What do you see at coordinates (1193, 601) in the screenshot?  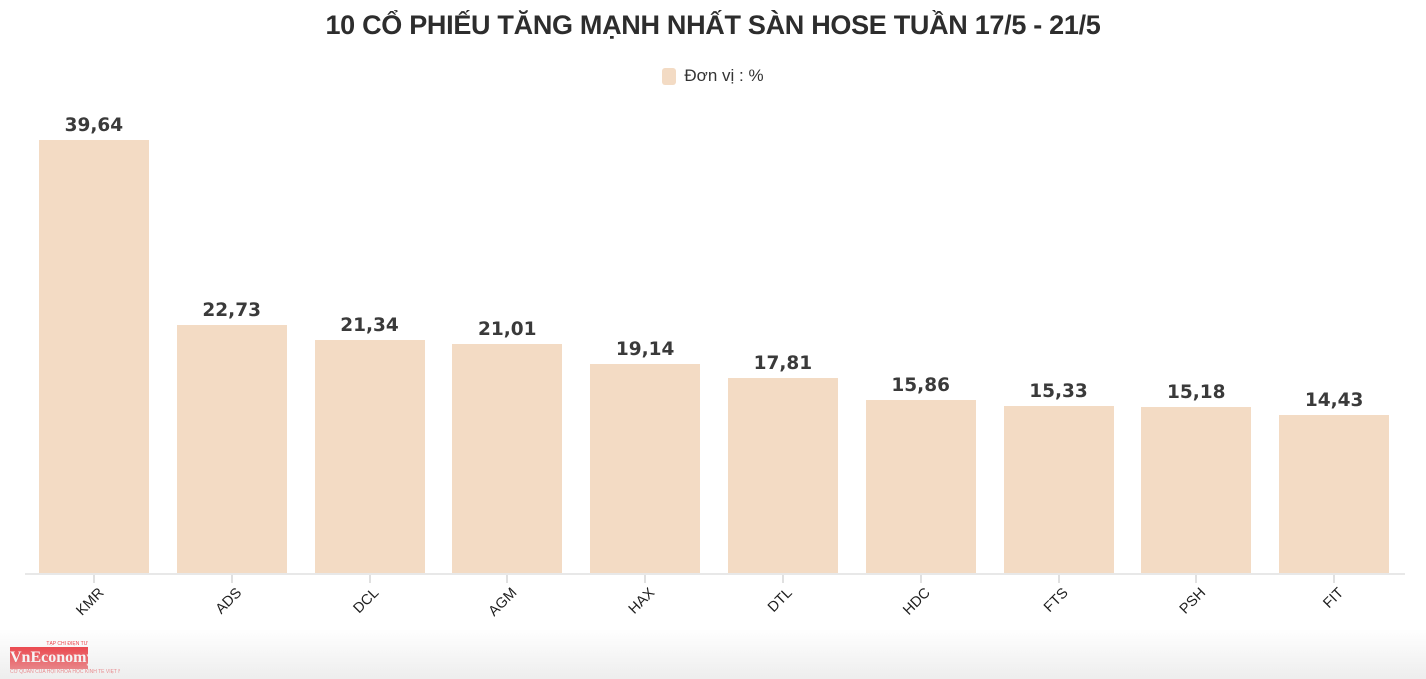 I see `category-label-psh: PSH` at bounding box center [1193, 601].